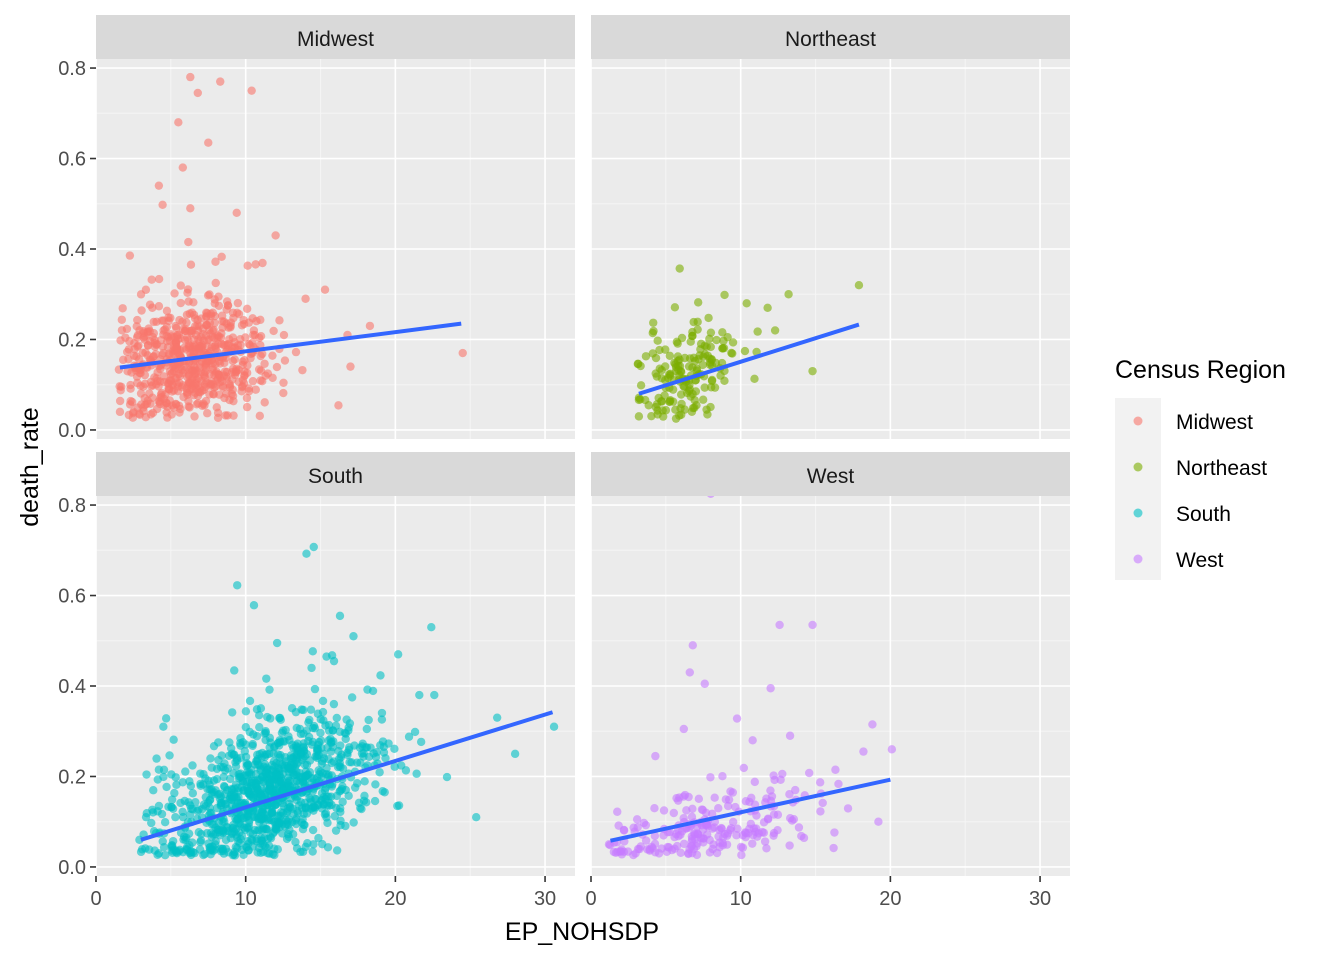 Image resolution: width=1344 pixels, height=960 pixels. What do you see at coordinates (72, 250) in the screenshot?
I see `y-tick-label: 0.4` at bounding box center [72, 250].